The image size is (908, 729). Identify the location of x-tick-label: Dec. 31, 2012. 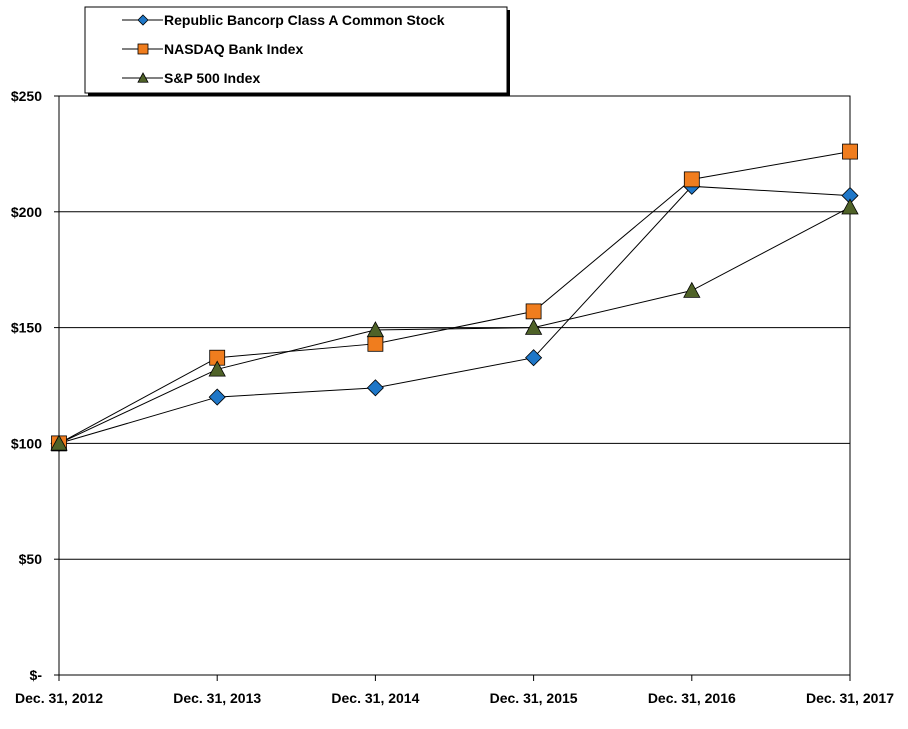
(59, 698).